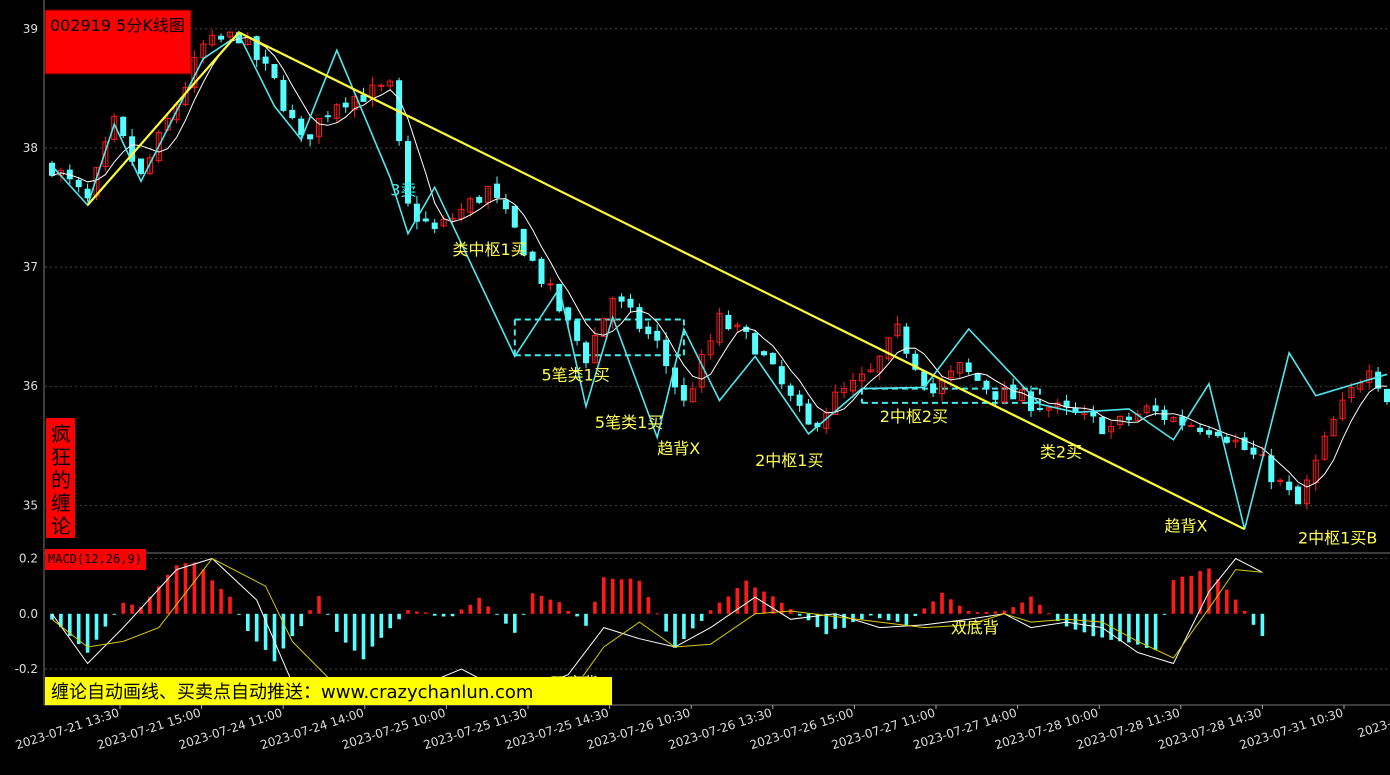 The height and width of the screenshot is (775, 1390). I want to click on y-tick-label: 35, so click(30, 505).